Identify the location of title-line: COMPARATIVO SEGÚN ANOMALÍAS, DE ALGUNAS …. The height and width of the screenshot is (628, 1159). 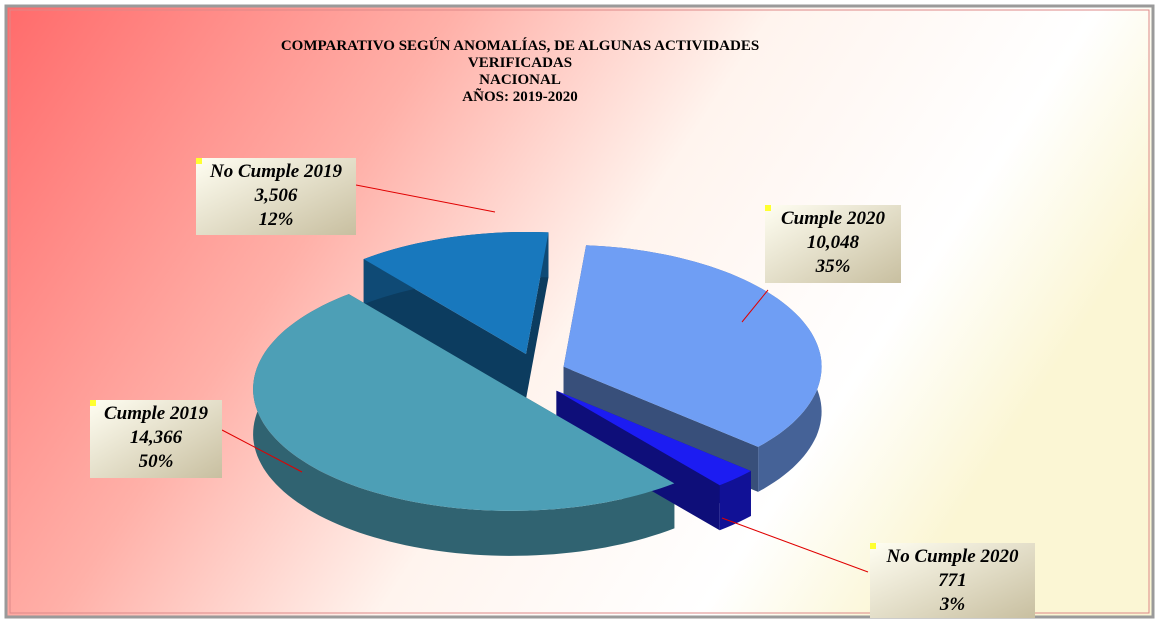
(520, 45).